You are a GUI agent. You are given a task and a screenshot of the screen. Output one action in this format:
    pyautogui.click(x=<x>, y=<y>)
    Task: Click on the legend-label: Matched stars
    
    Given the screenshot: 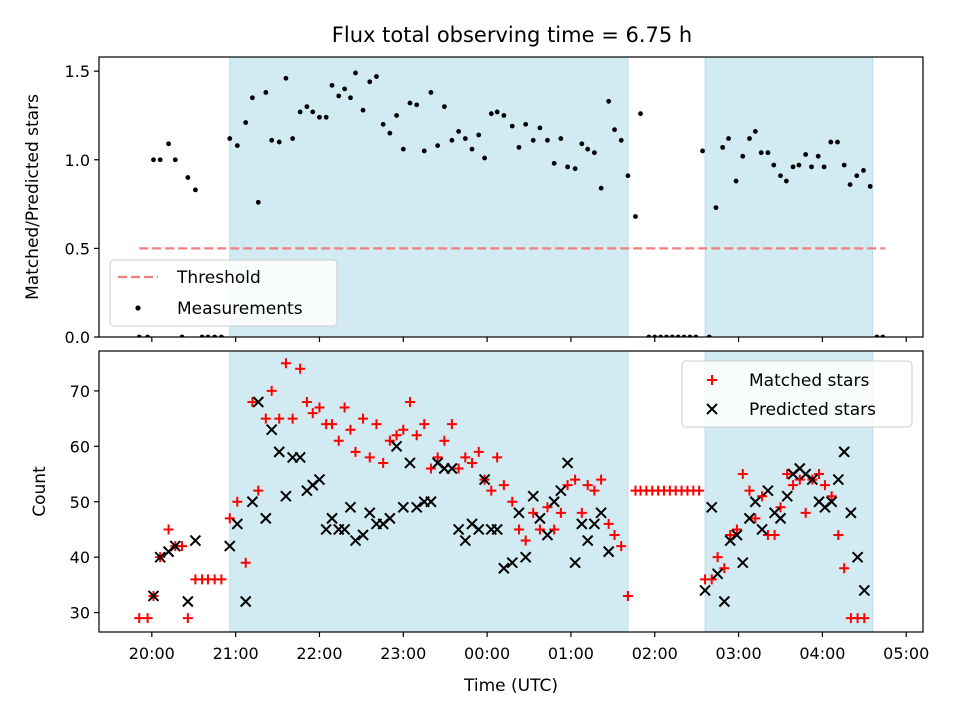 What is the action you would take?
    pyautogui.click(x=809, y=381)
    